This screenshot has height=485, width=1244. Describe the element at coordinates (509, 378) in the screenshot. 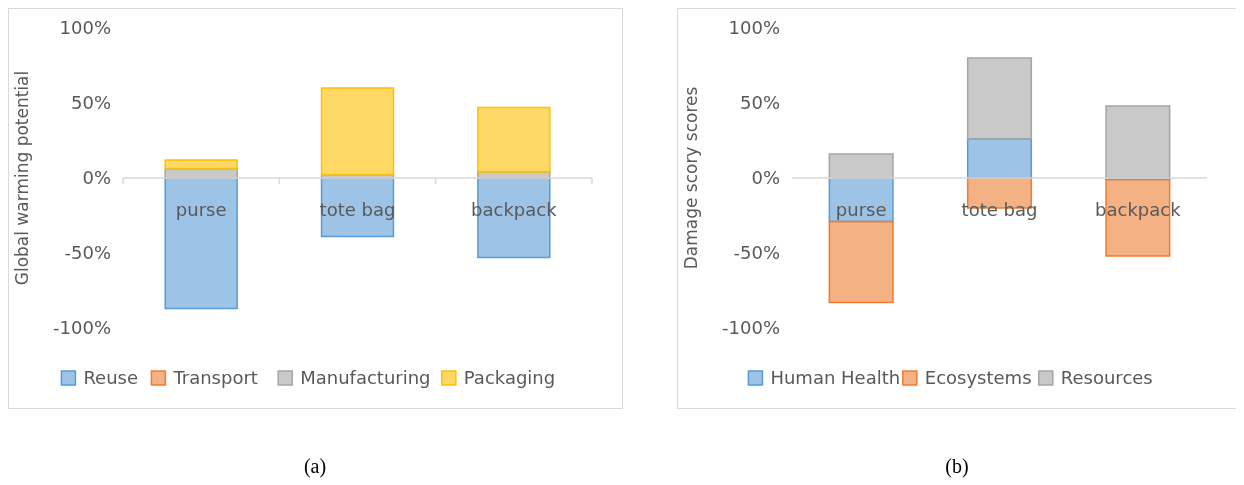

I see `legend-label: Packaging` at that location.